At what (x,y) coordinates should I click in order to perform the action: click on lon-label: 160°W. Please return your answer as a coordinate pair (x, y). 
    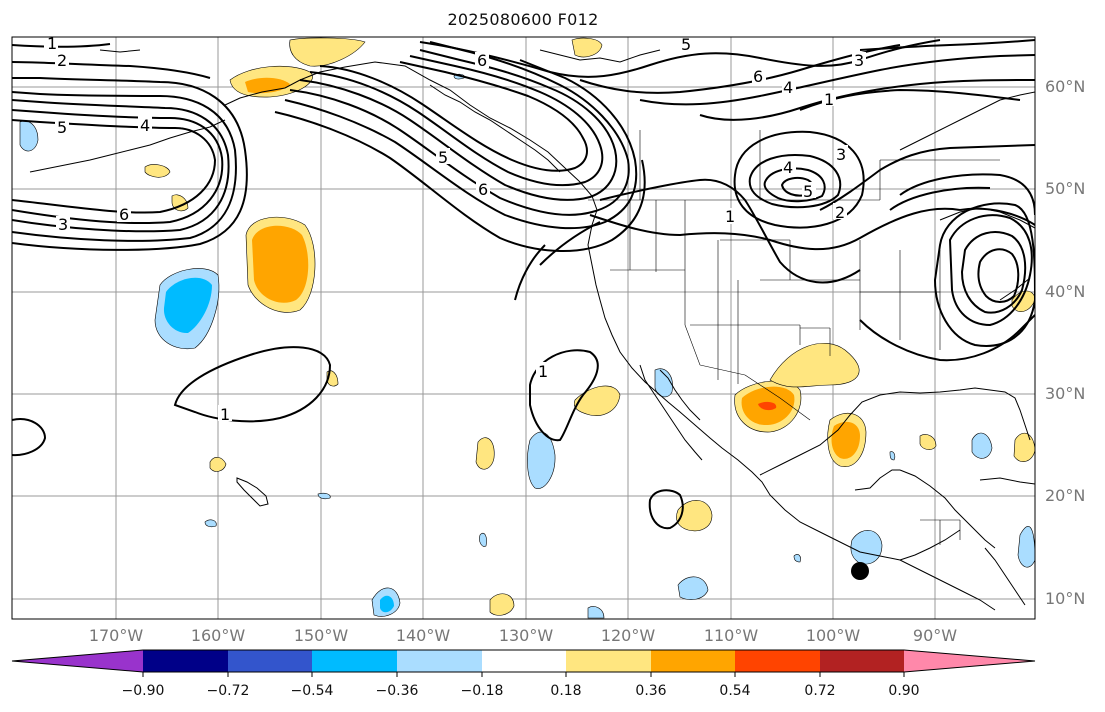
    Looking at the image, I should click on (218, 635).